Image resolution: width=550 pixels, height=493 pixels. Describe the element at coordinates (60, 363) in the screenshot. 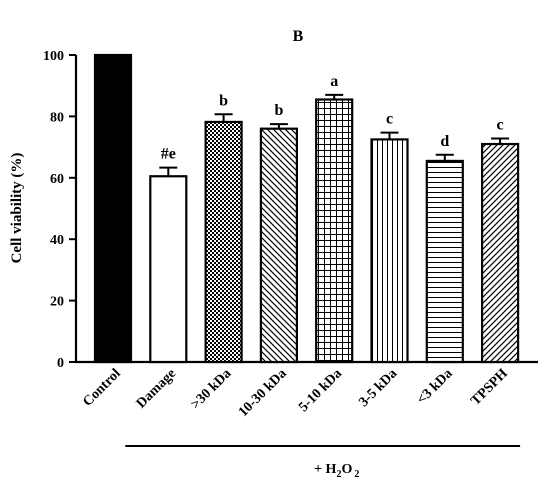

I see `y-tick-label: 0` at that location.